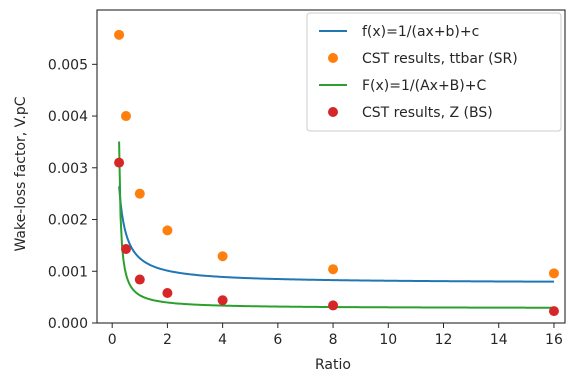 The image size is (569, 373). I want to click on legend-label: CST results, Z (BS), so click(427, 113).